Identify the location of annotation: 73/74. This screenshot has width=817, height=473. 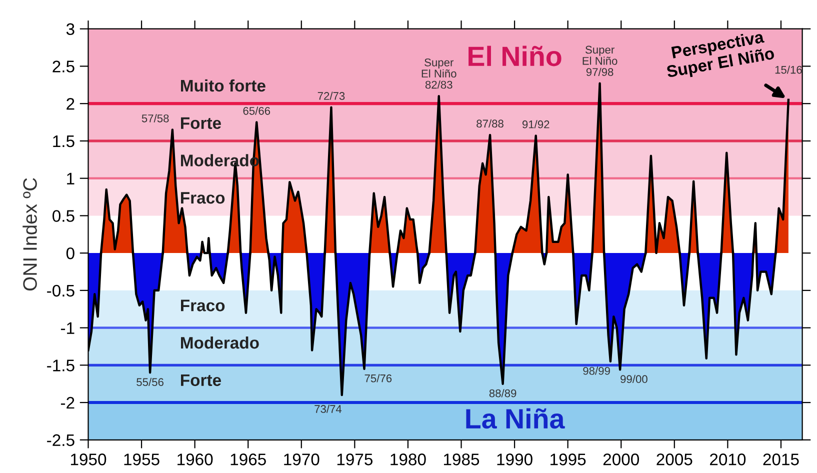
(328, 408).